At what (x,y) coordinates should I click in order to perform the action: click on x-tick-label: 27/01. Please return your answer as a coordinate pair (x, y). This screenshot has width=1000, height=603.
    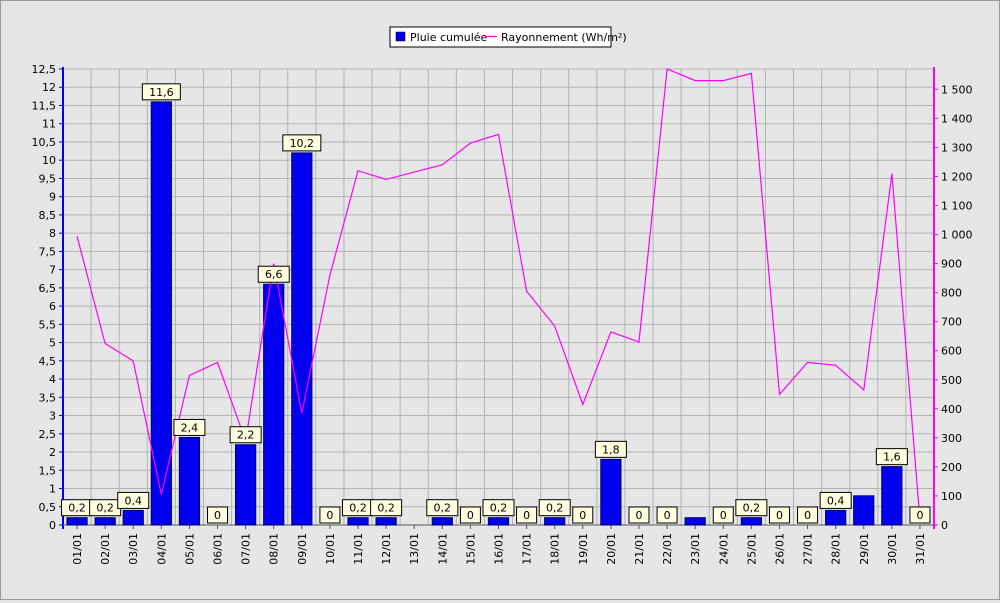
    Looking at the image, I should click on (808, 549).